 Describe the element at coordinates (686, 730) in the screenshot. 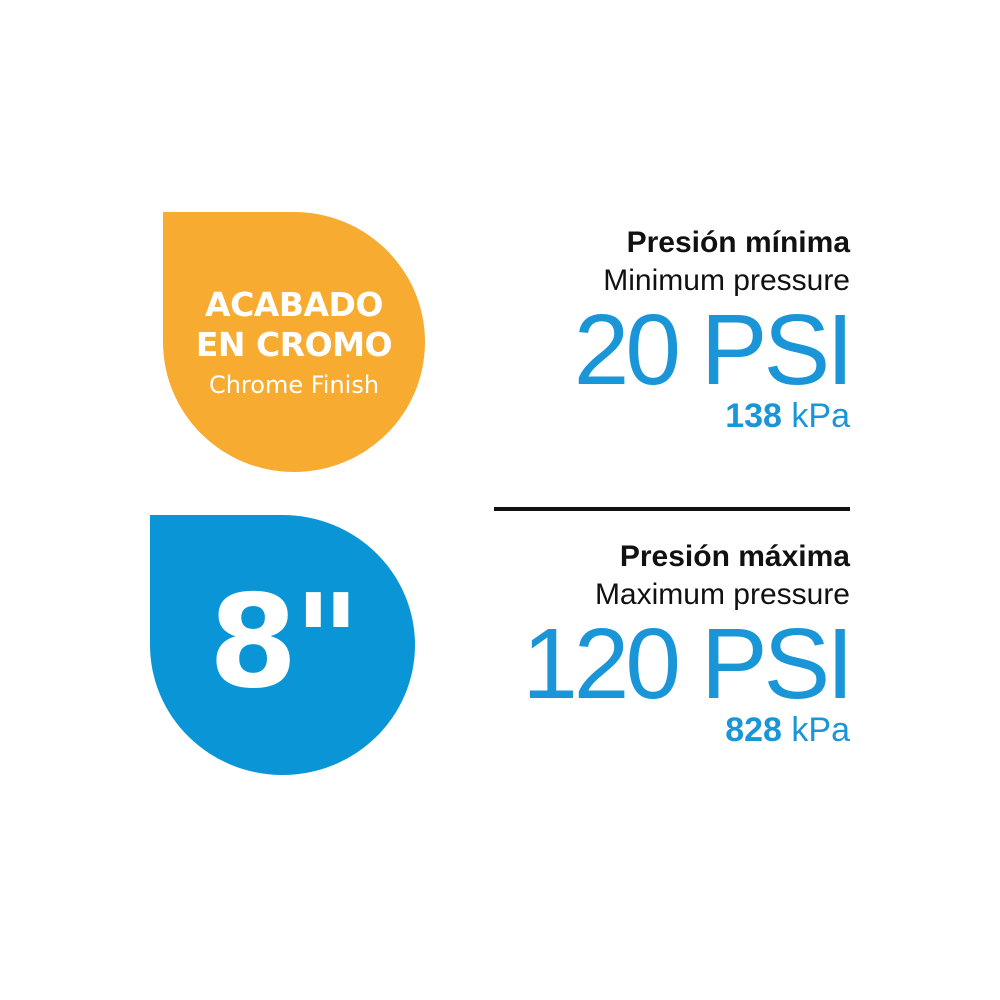

I see `max-pressure-kpa: 828 kPa` at that location.